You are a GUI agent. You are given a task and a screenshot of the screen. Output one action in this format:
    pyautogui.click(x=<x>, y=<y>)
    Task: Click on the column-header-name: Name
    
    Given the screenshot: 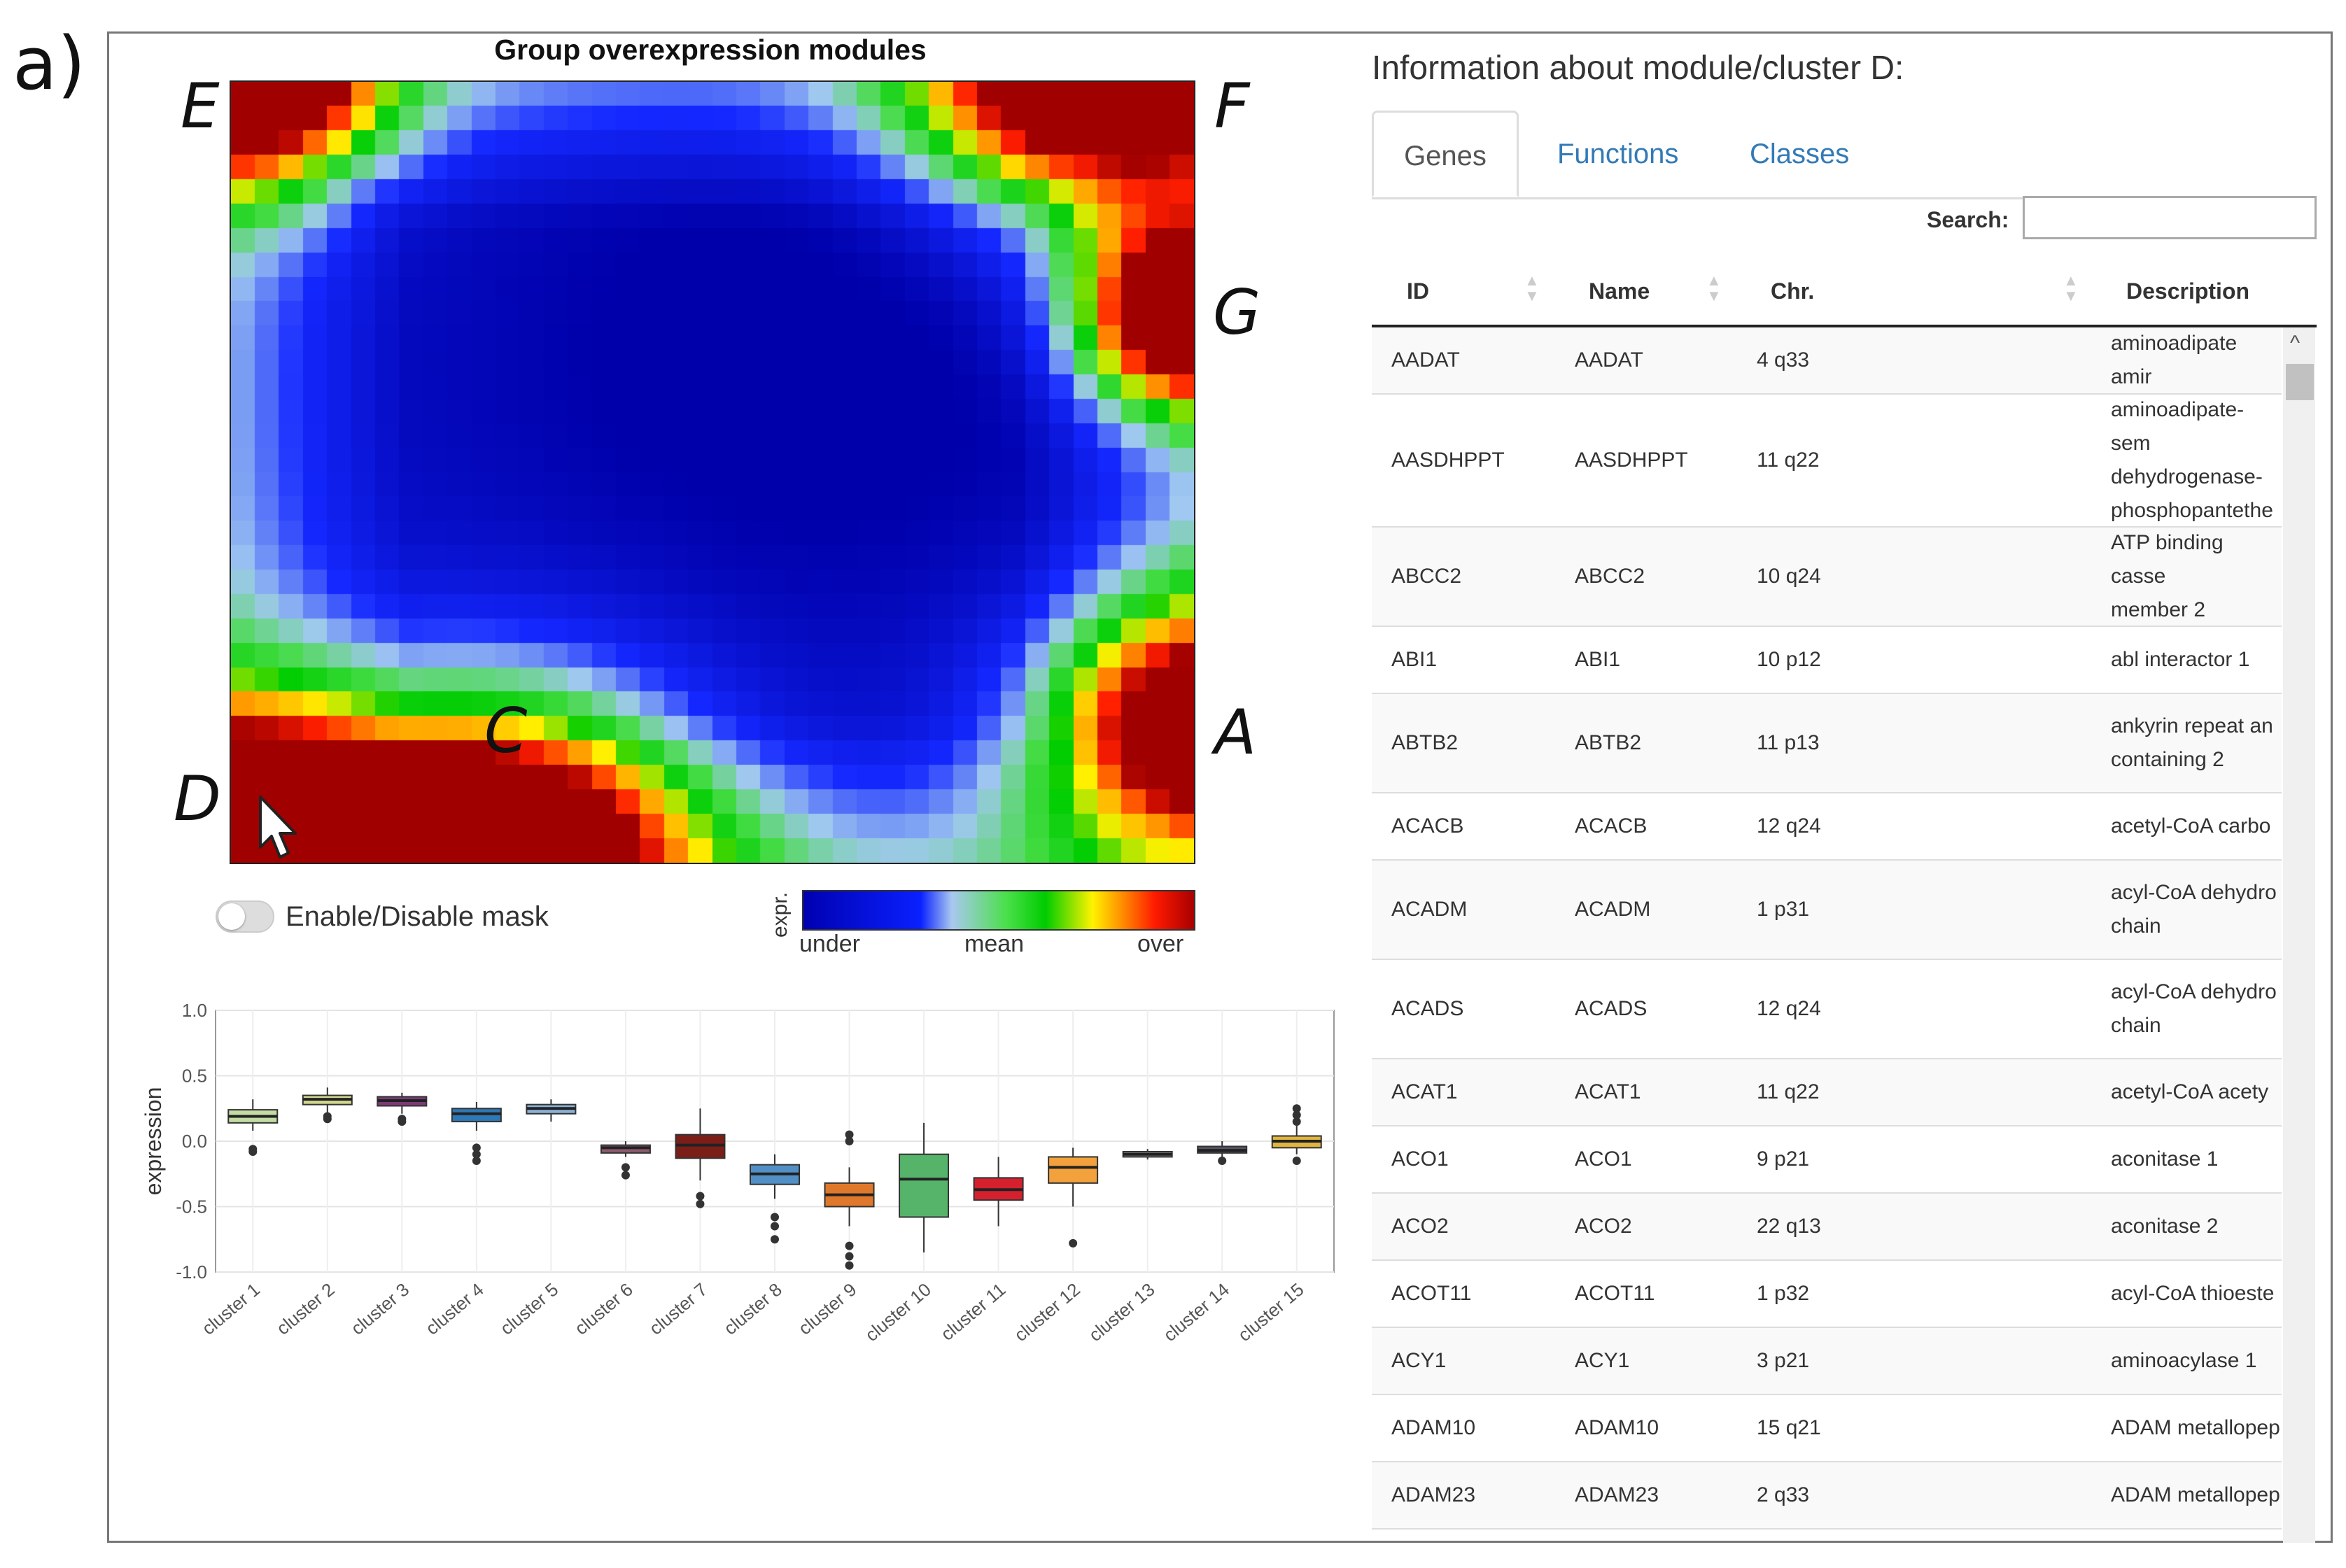 What is the action you would take?
    pyautogui.click(x=1619, y=291)
    